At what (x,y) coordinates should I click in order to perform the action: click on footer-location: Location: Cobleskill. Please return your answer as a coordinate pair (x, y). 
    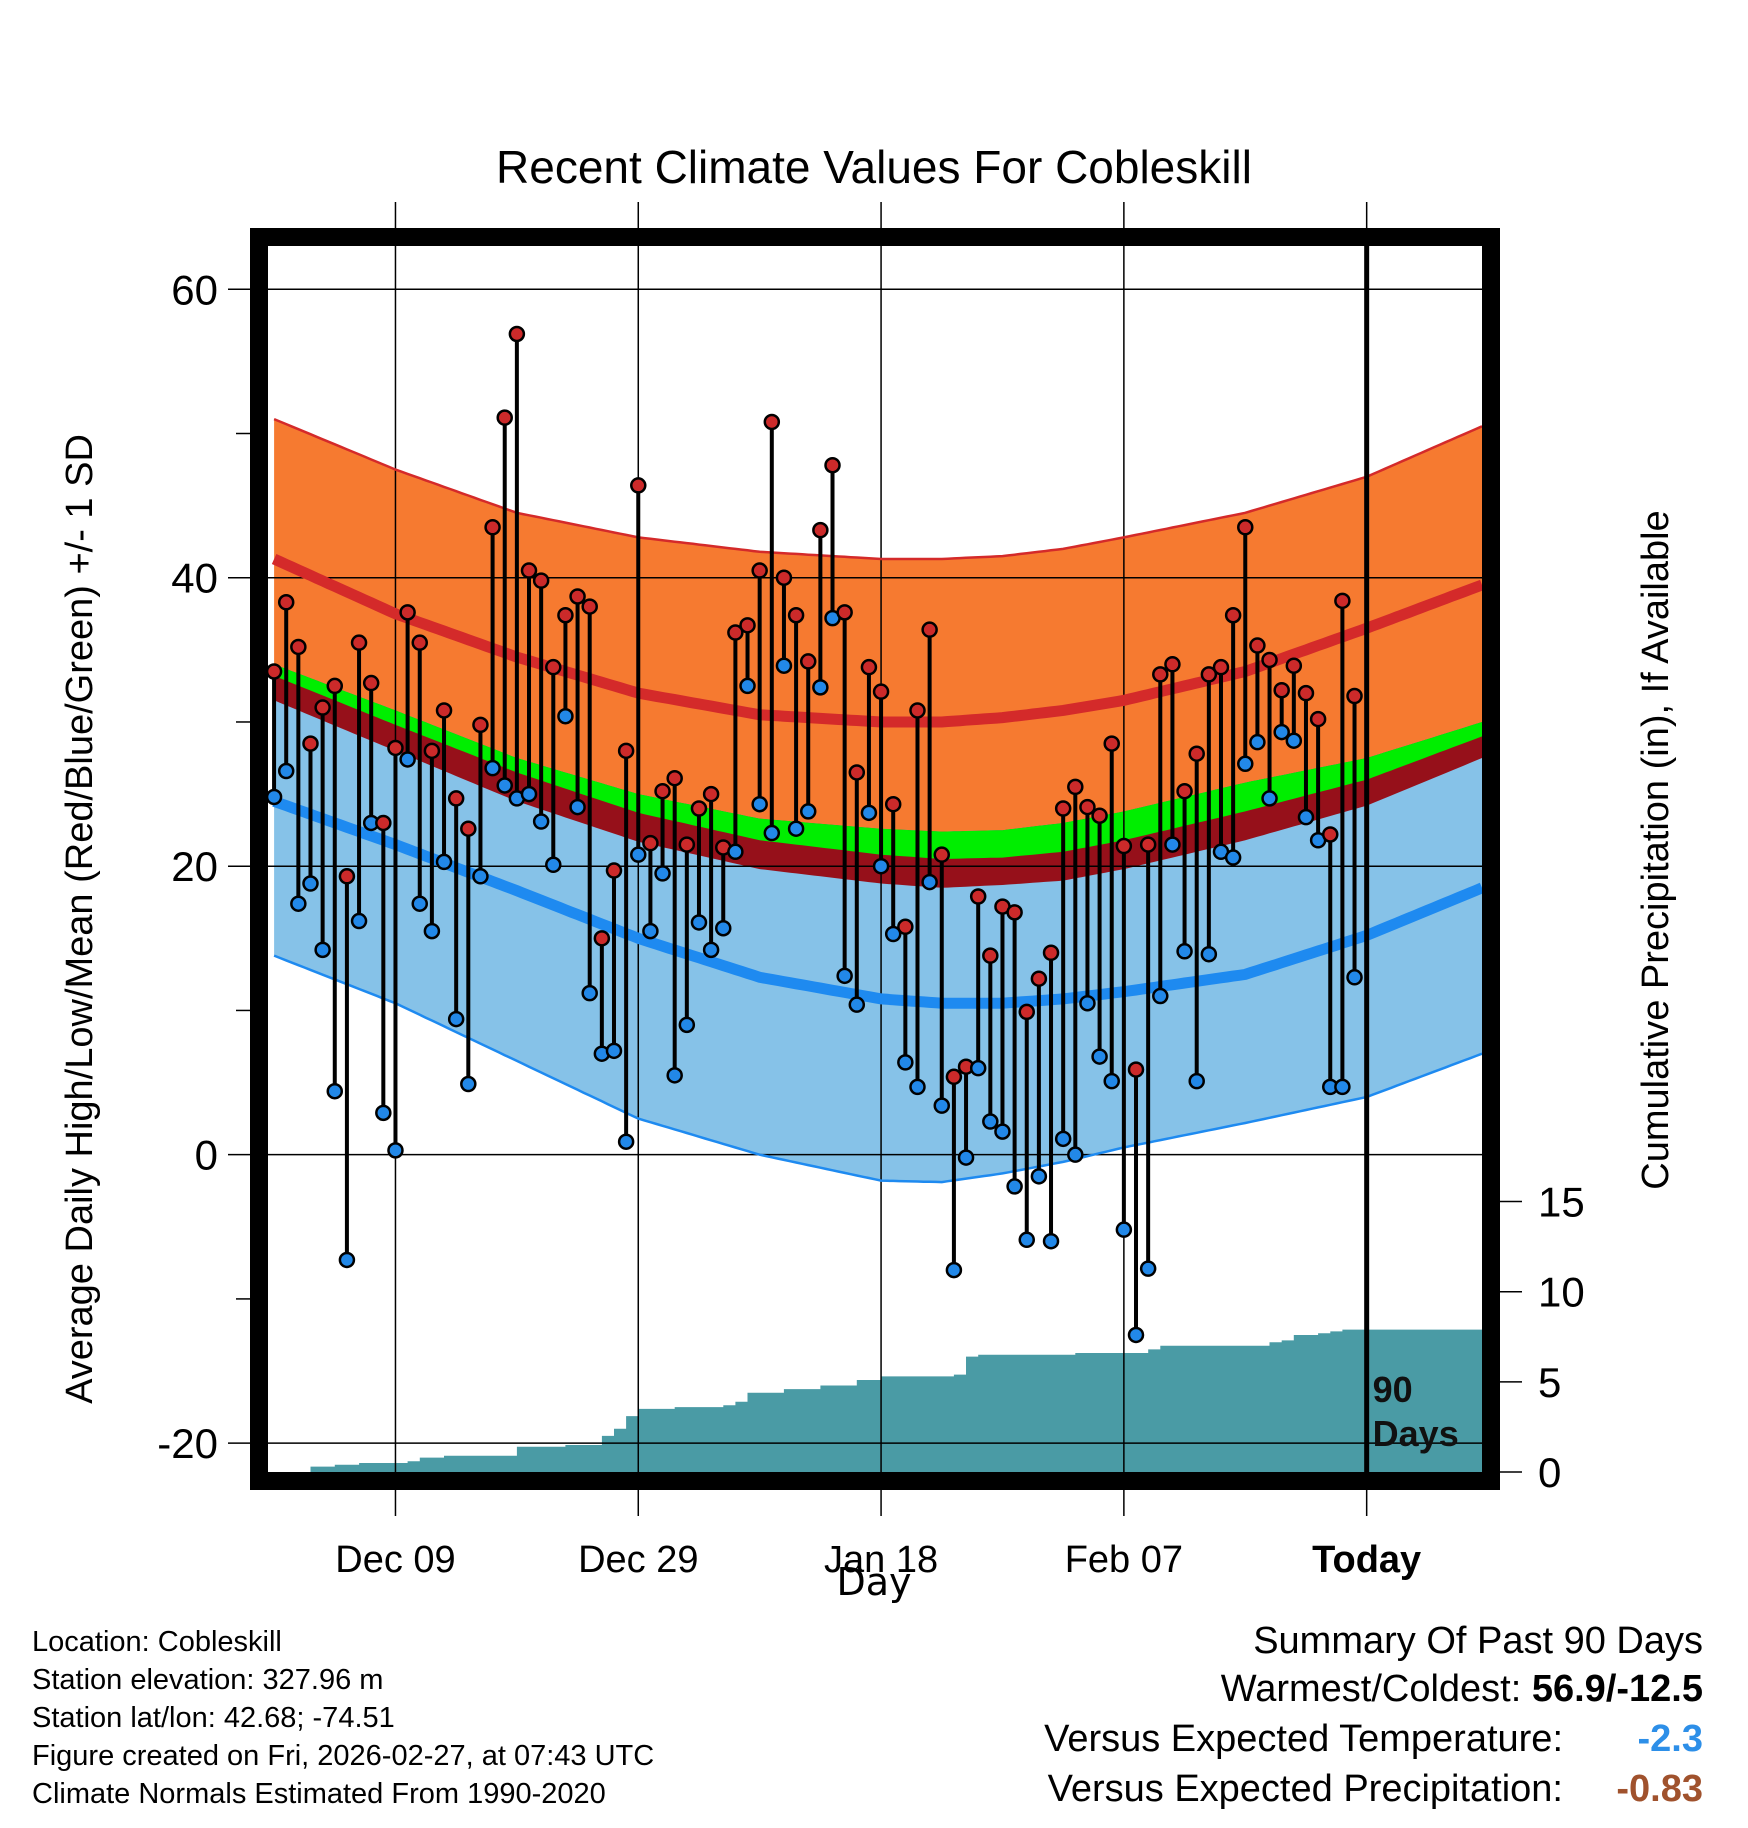
    Looking at the image, I should click on (157, 1642).